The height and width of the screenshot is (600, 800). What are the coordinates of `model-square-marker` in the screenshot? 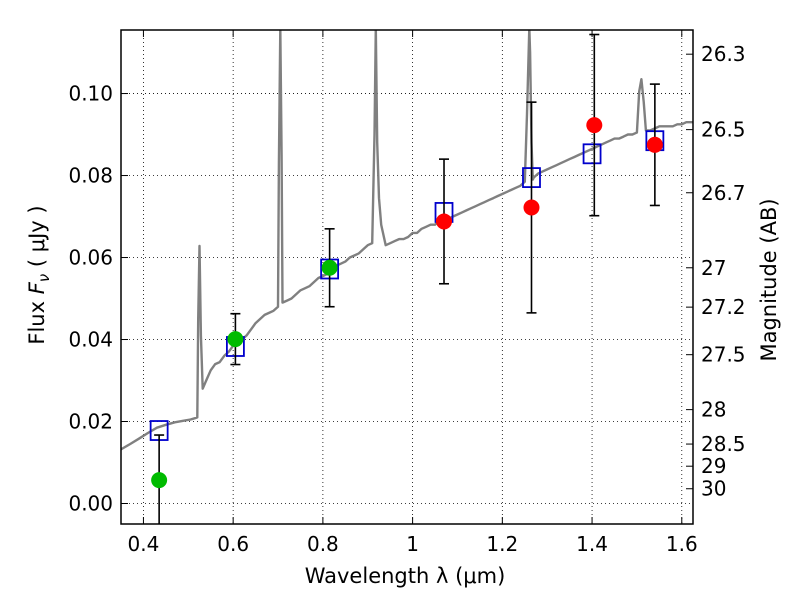 It's located at (592, 154).